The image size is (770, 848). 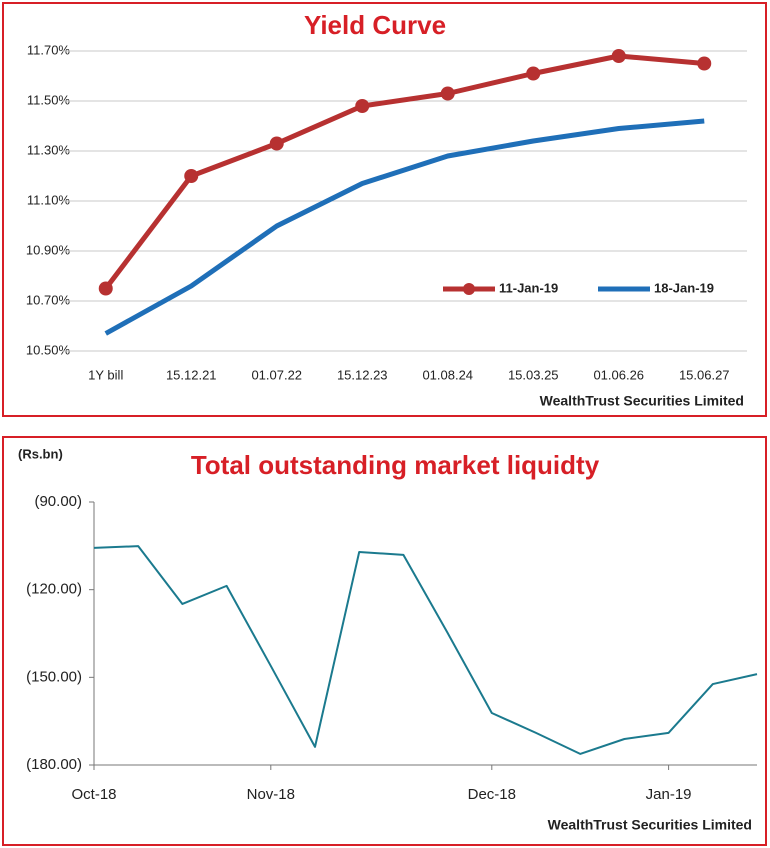 I want to click on x-tick-label: 15.12.21, so click(x=191, y=374).